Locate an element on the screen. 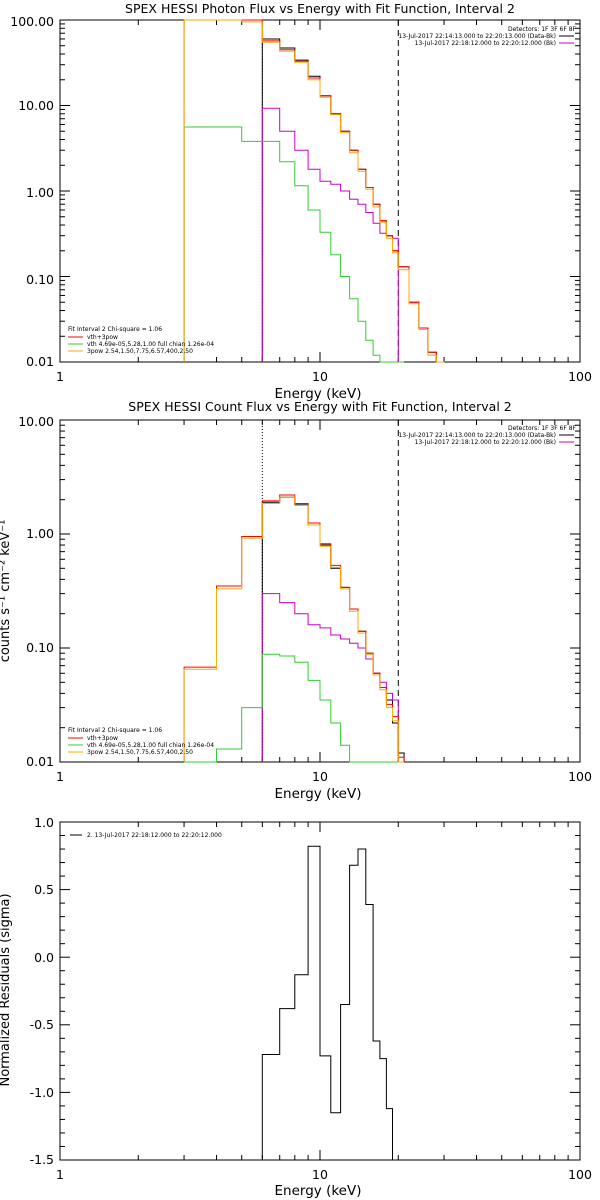  photon-ytick-label-0p01: 0.01 is located at coordinates (40, 361).